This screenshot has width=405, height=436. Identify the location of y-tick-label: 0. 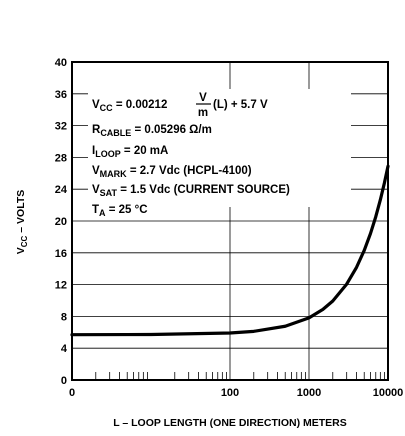
(64, 381).